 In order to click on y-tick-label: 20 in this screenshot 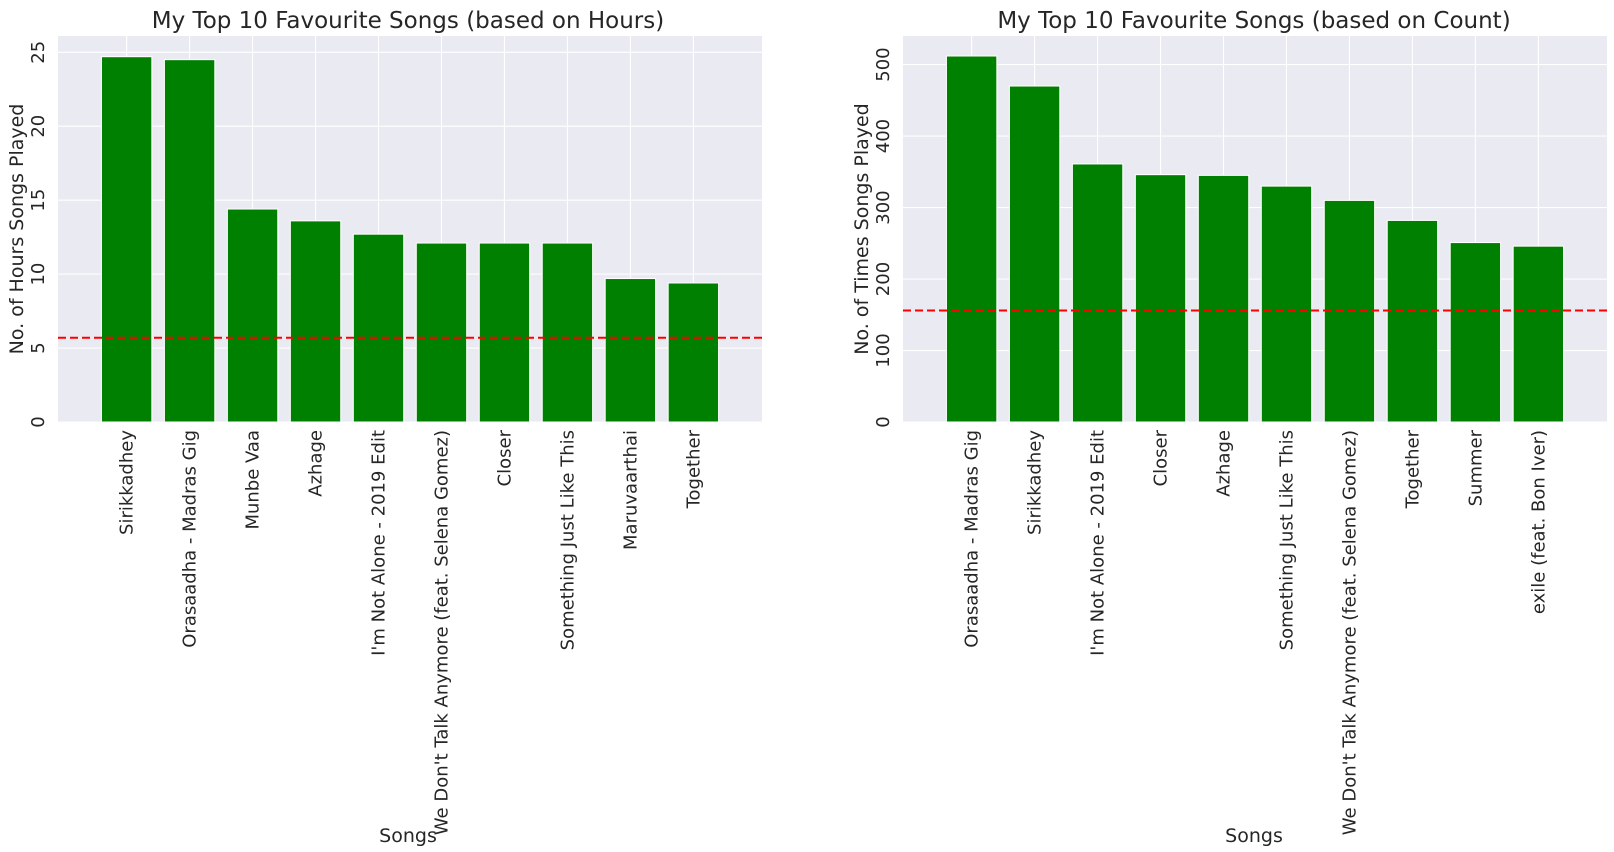, I will do `click(38, 126)`.